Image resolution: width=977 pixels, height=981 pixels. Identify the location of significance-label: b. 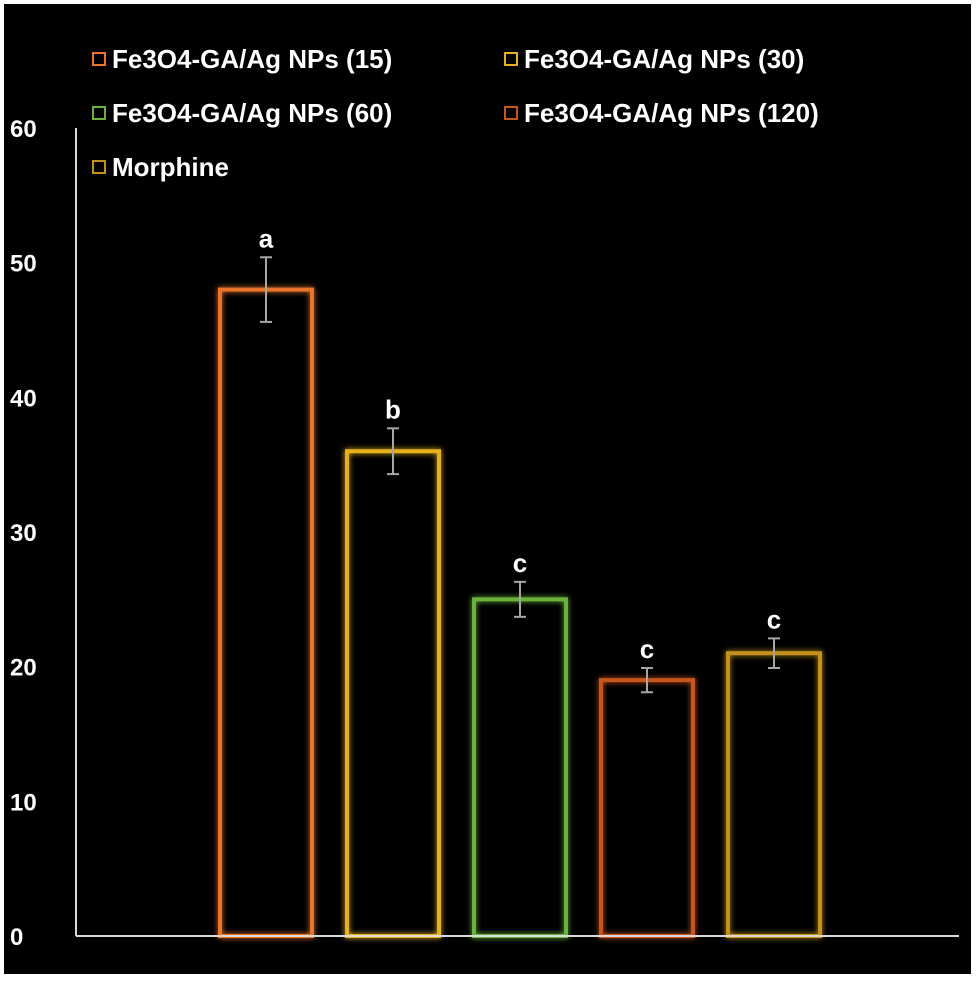
(393, 409).